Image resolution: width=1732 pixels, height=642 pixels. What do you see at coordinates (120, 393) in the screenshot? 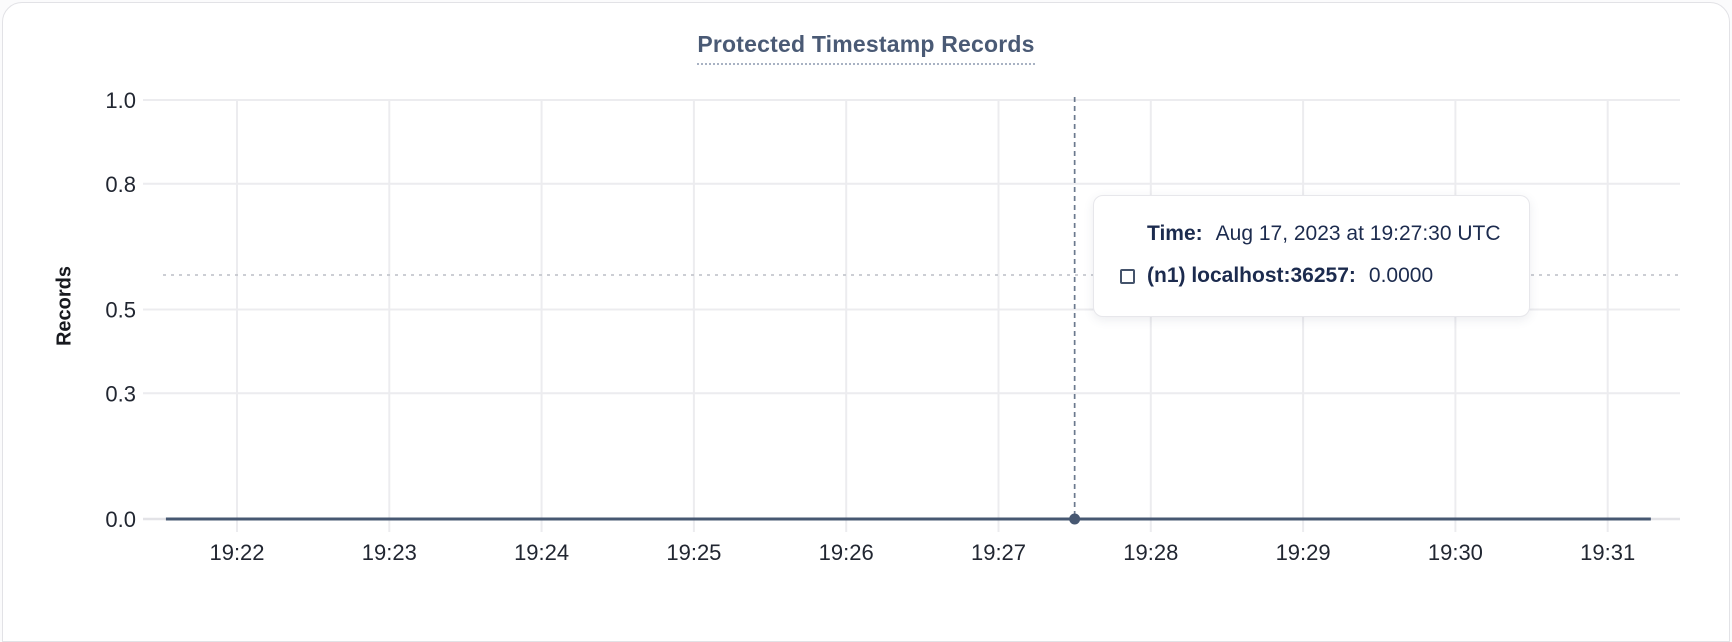
I see `y-tick-label: 0.3` at bounding box center [120, 393].